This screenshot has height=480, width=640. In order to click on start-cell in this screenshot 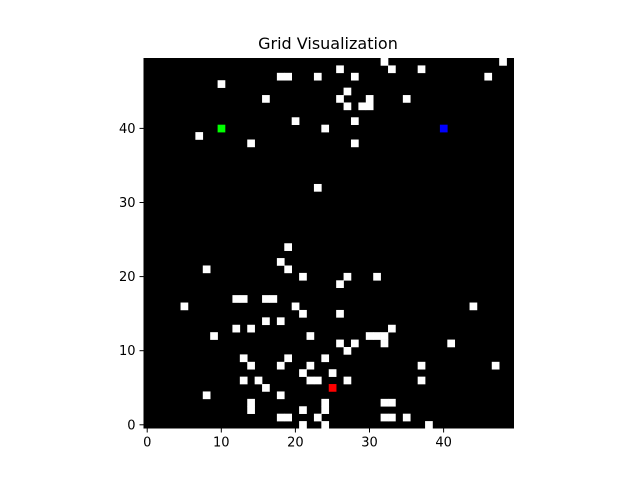, I will do `click(221, 128)`.